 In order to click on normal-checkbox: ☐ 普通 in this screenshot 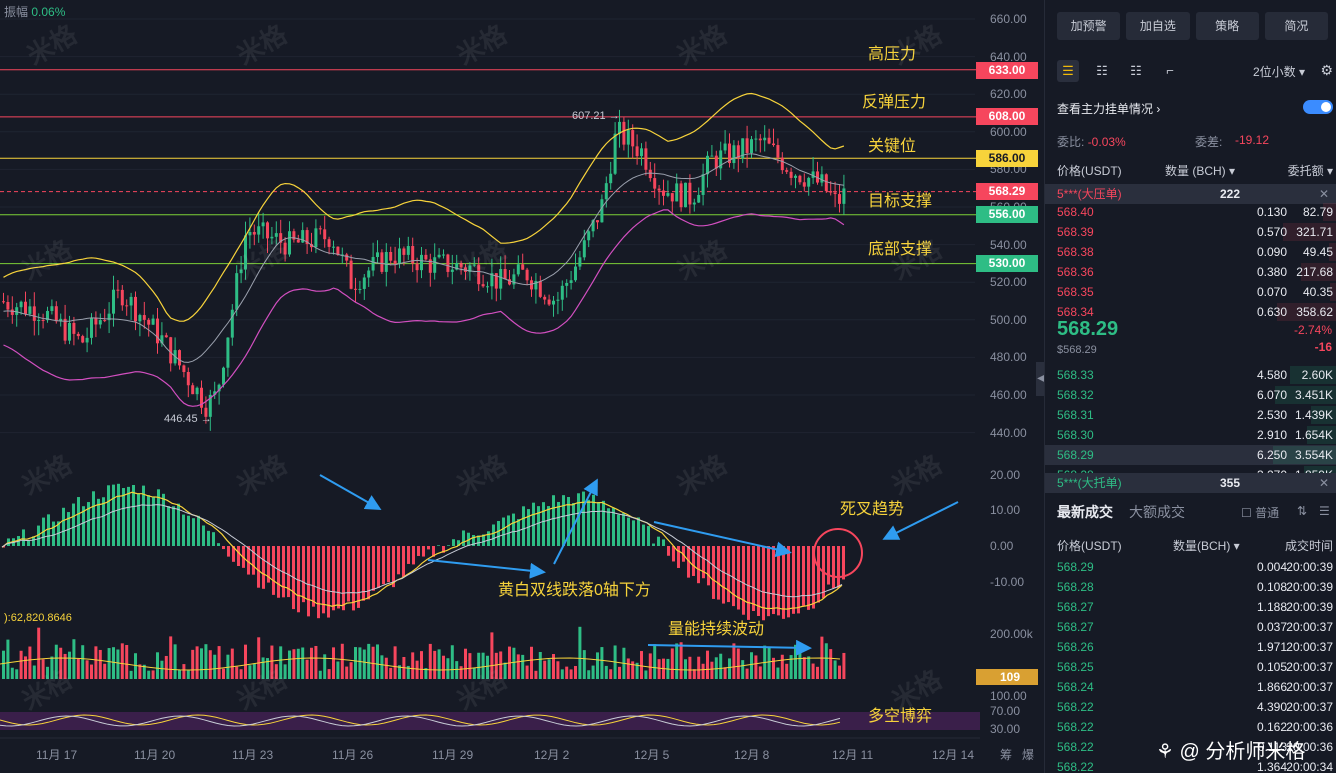, I will do `click(1260, 513)`.